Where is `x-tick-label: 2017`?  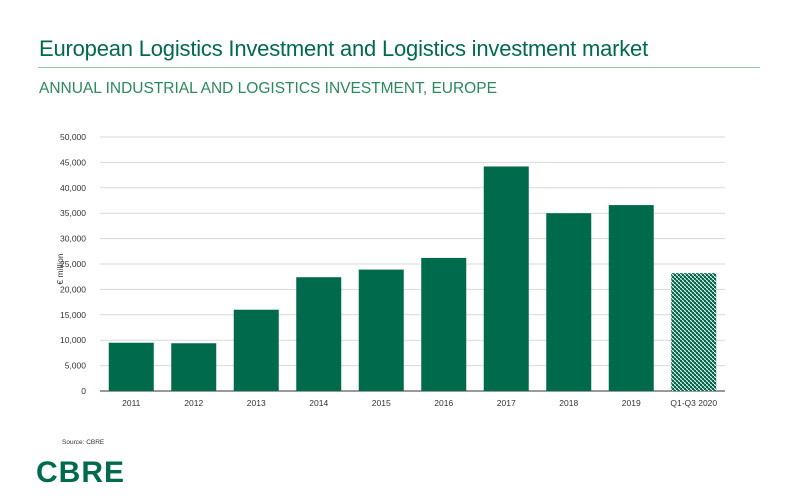
x-tick-label: 2017 is located at coordinates (506, 403).